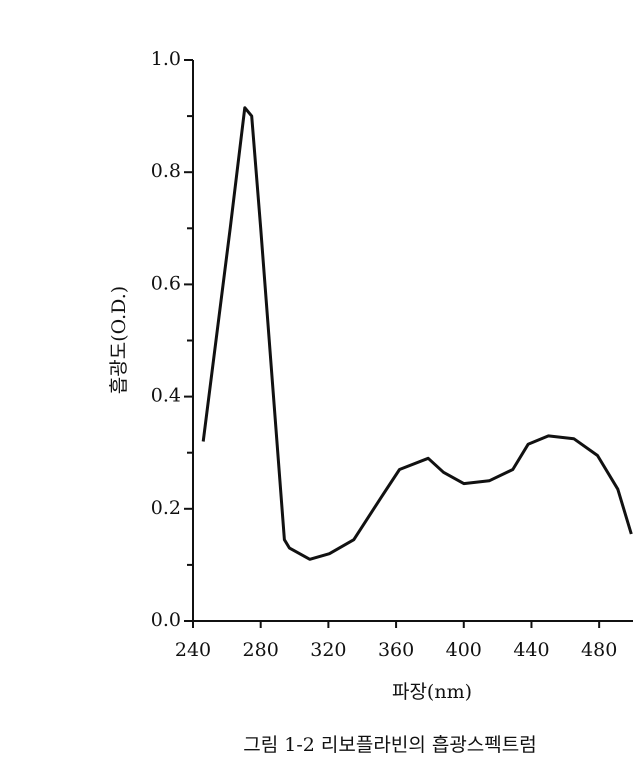 Image resolution: width=633 pixels, height=770 pixels. What do you see at coordinates (166, 283) in the screenshot?
I see `y-tick-label: 0.6` at bounding box center [166, 283].